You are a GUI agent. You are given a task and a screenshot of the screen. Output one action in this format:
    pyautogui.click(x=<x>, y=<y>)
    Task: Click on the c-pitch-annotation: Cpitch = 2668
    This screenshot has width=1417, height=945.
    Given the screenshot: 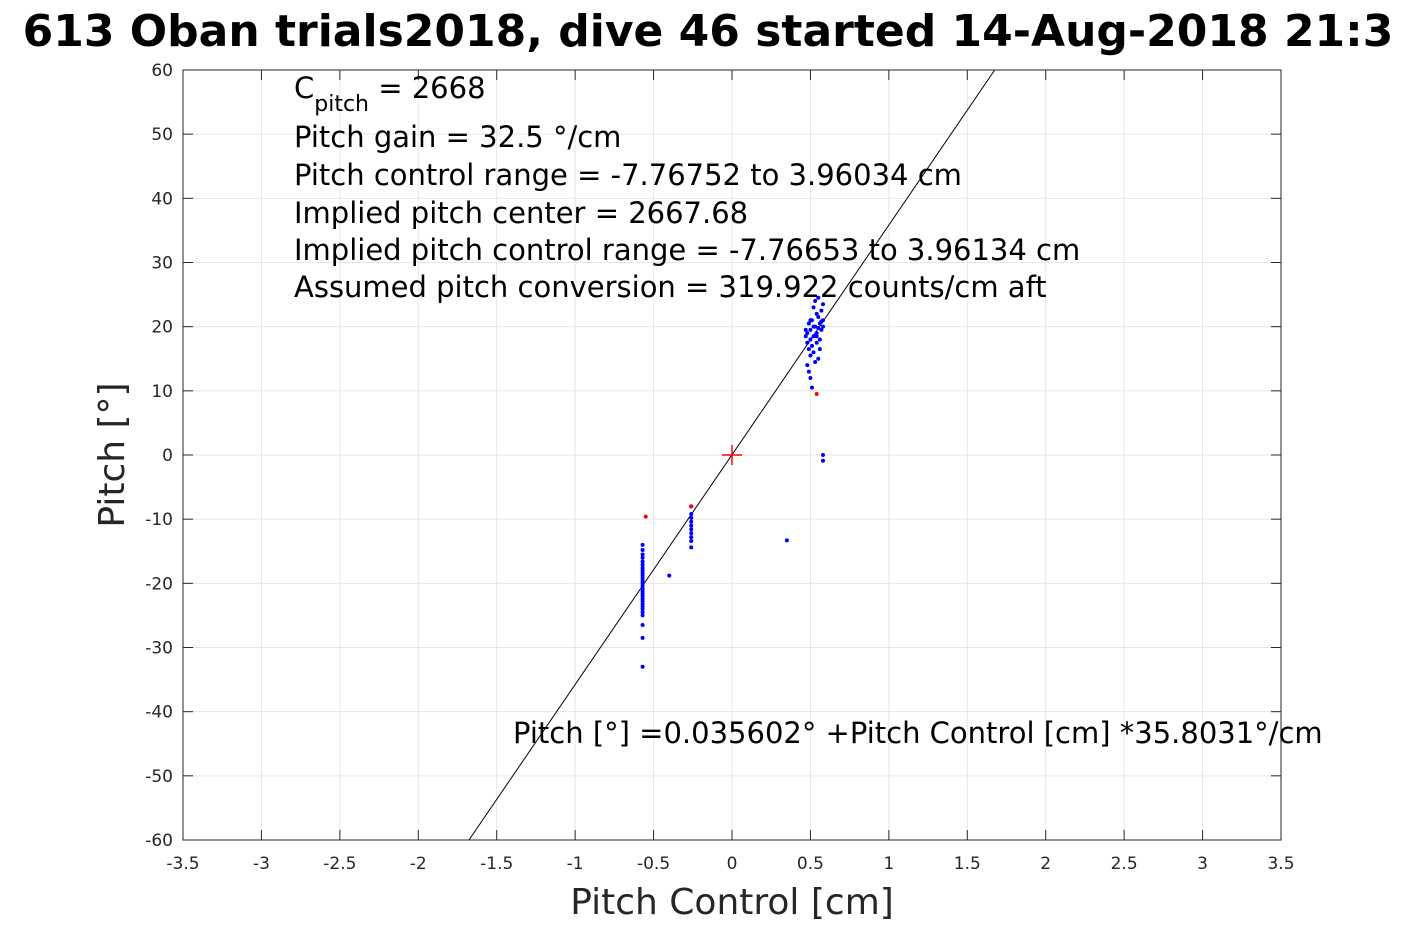 What is the action you would take?
    pyautogui.click(x=390, y=94)
    